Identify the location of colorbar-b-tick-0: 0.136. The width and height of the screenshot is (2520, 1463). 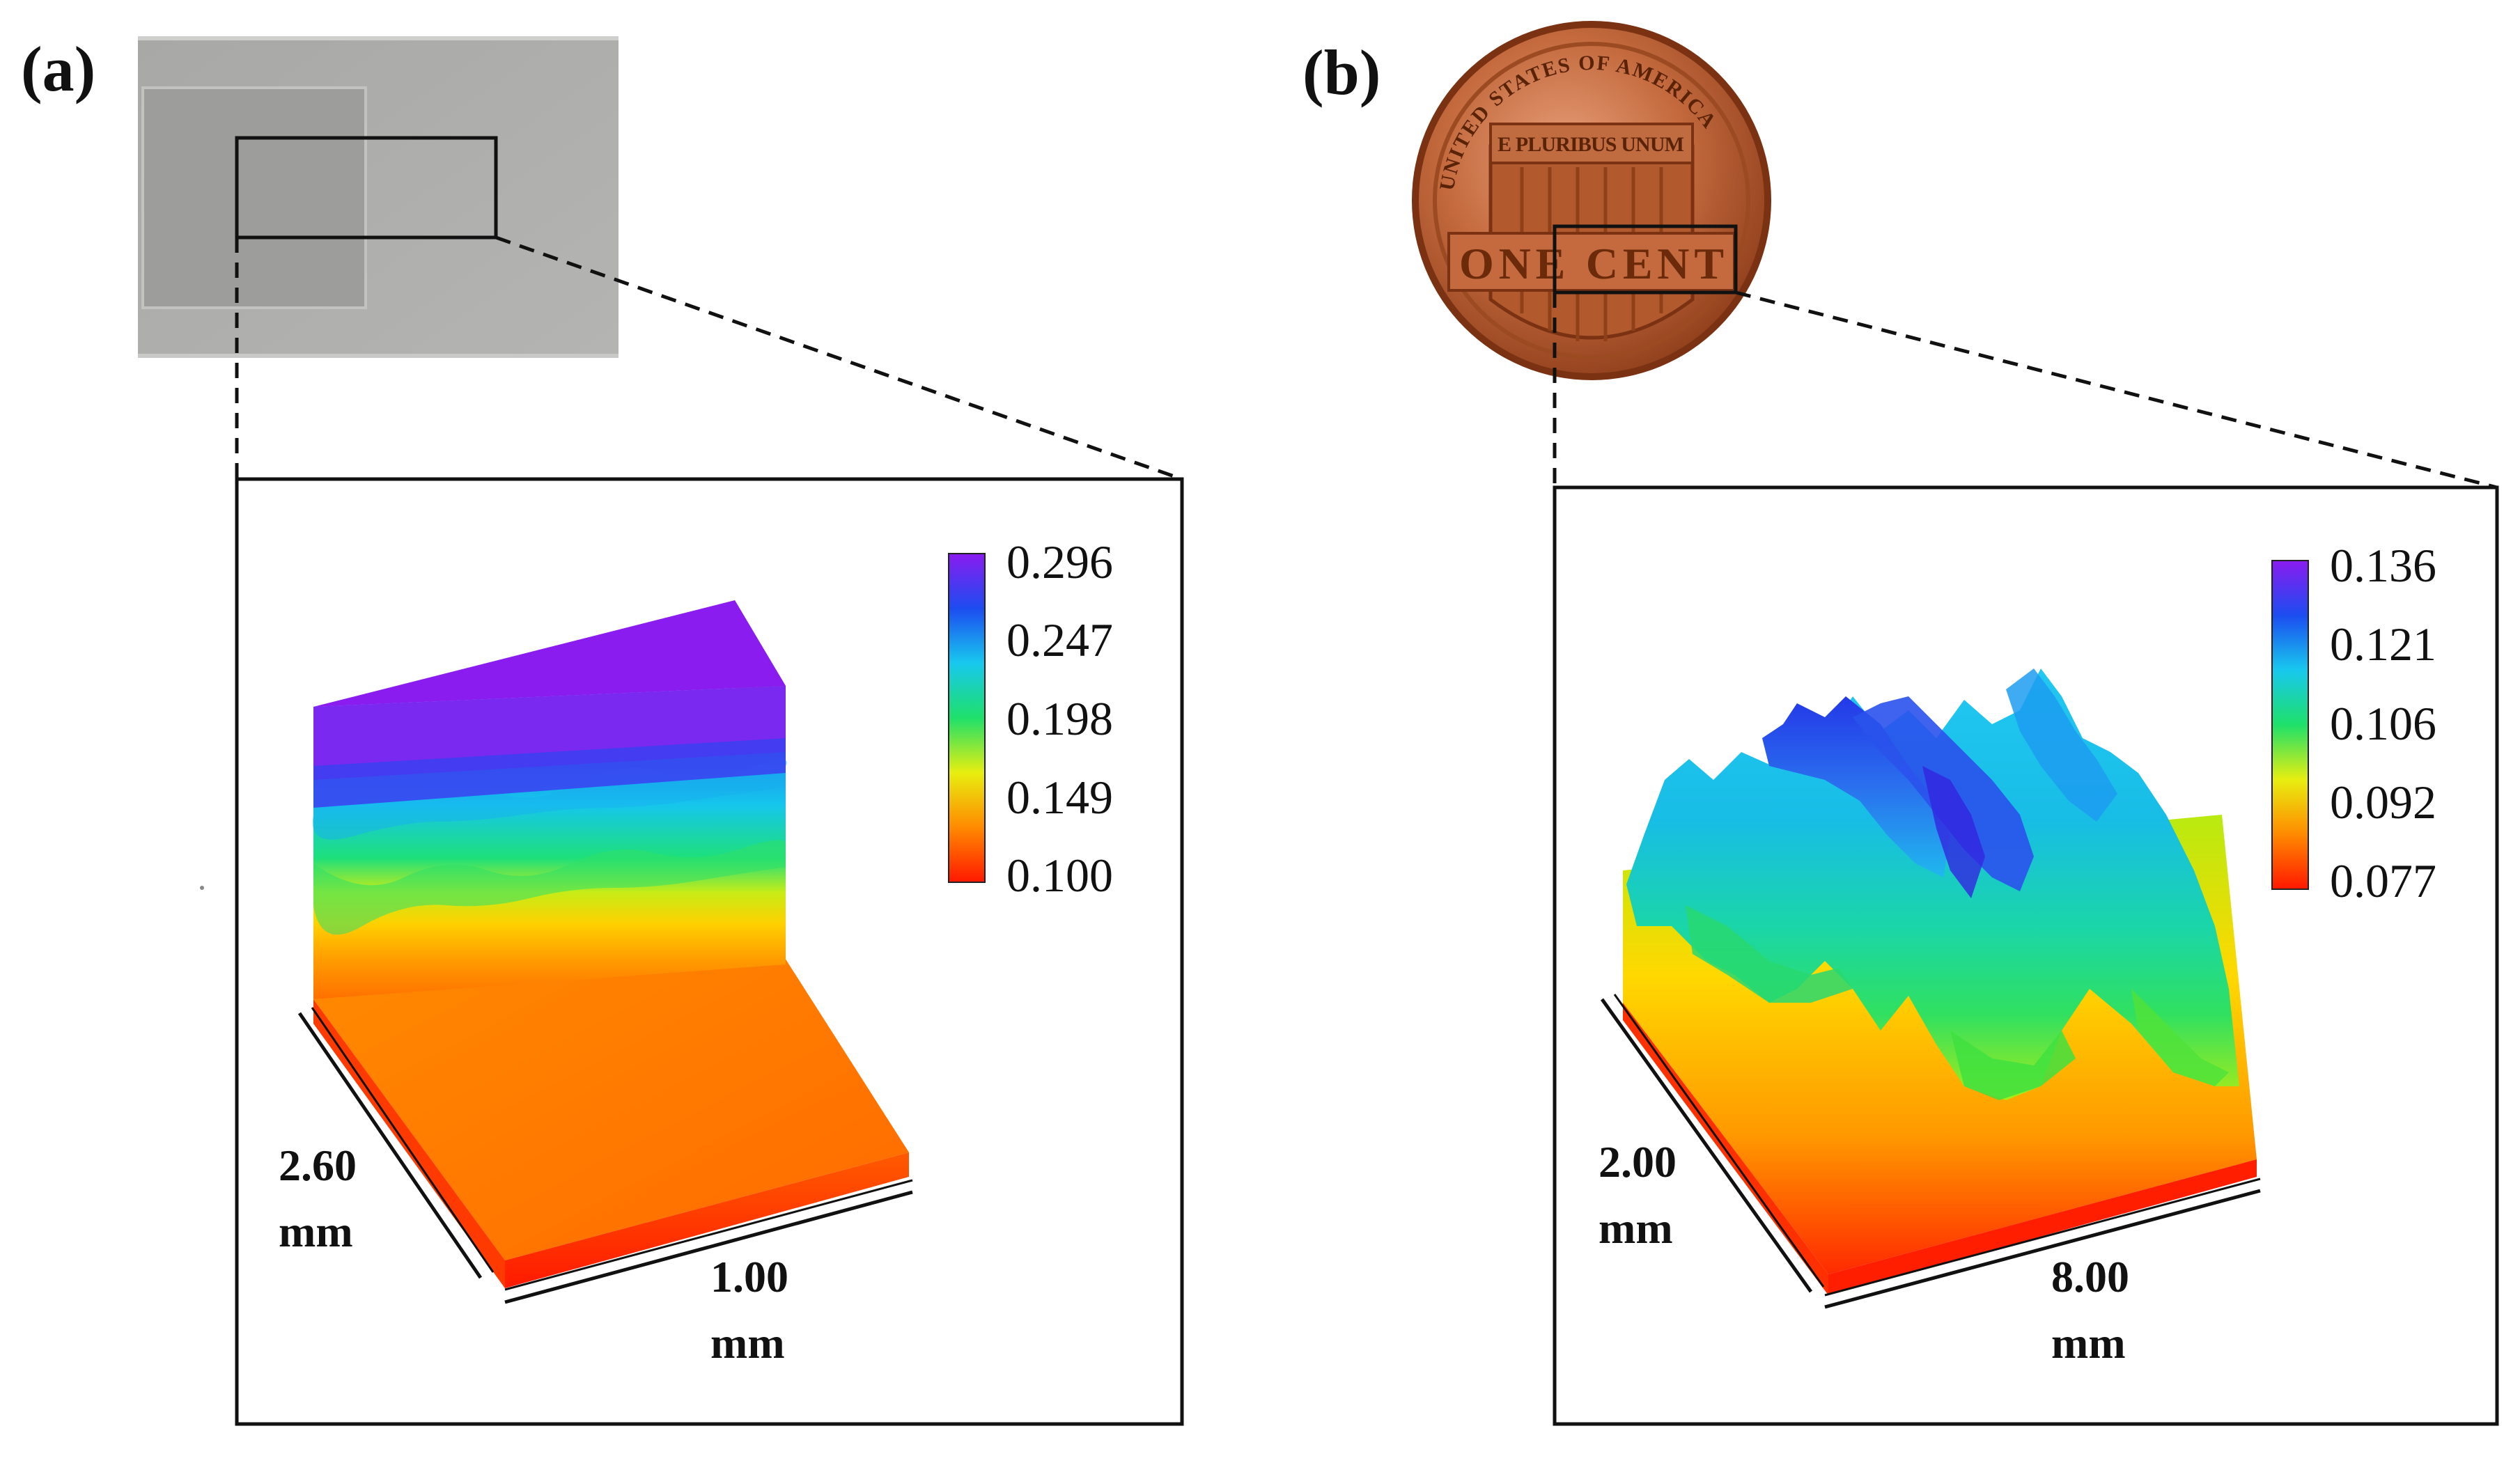
(2383, 565).